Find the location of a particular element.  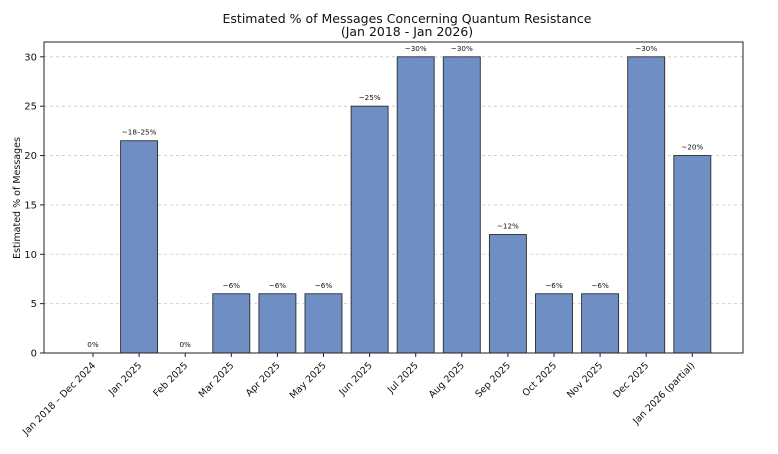

y-tick-label: 30 is located at coordinates (30, 57).